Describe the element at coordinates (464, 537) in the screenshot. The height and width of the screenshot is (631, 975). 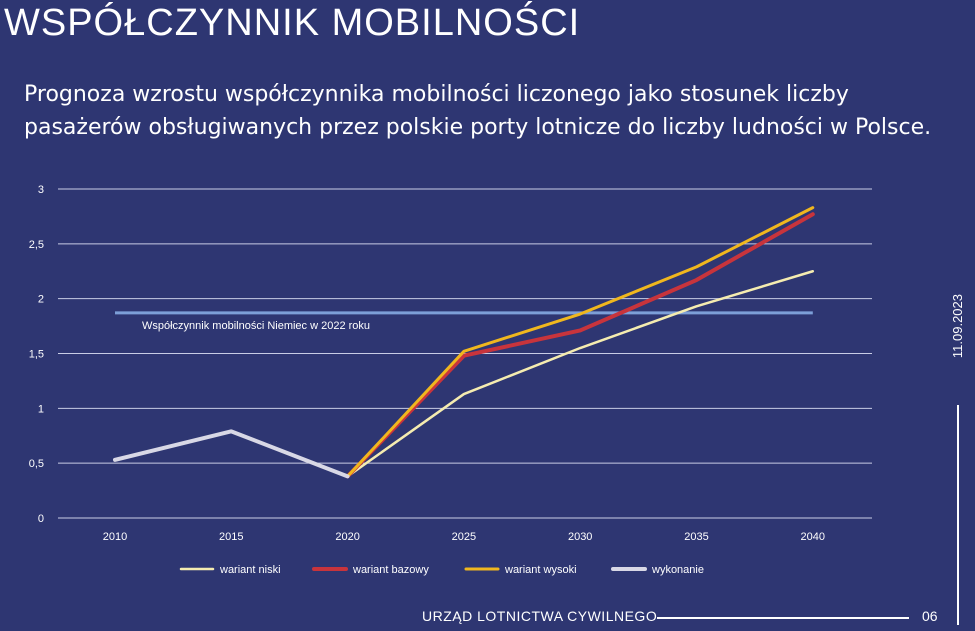
I see `x-tick-label: 2025` at that location.